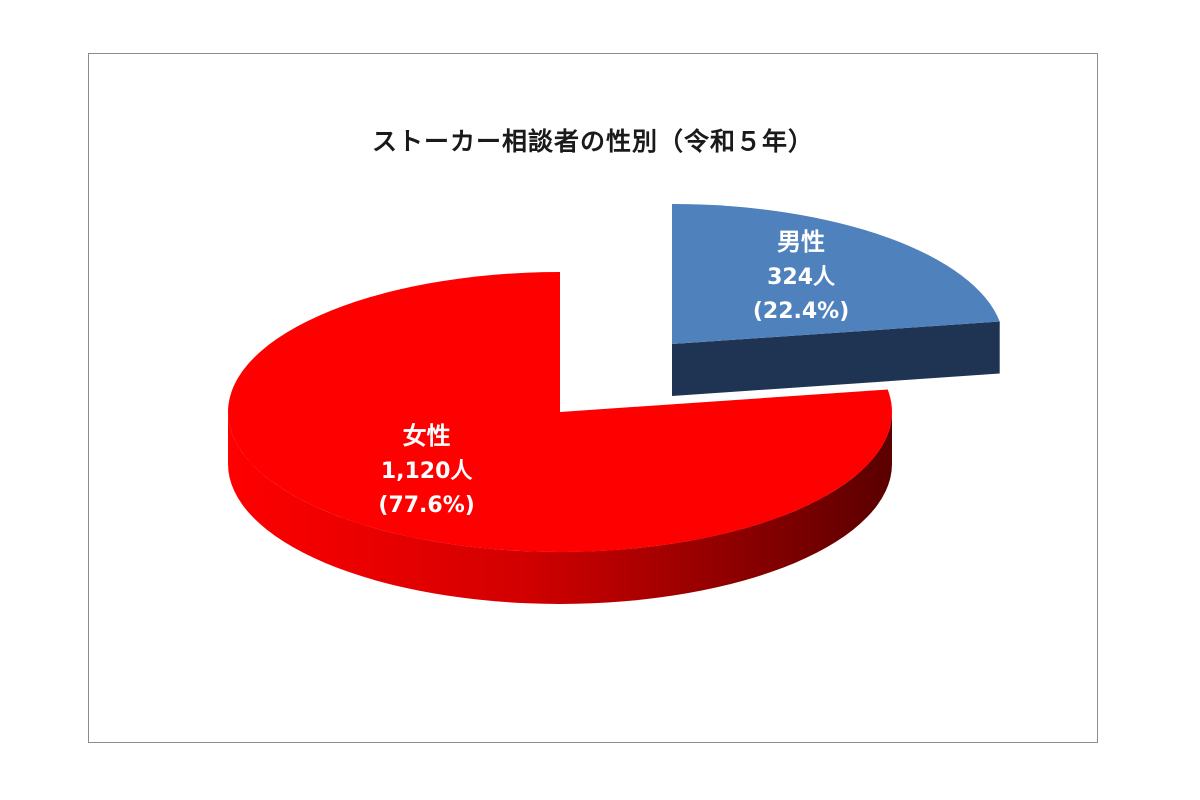 The height and width of the screenshot is (800, 1200). I want to click on data-label-female-percent: (77.6%), so click(426, 505).